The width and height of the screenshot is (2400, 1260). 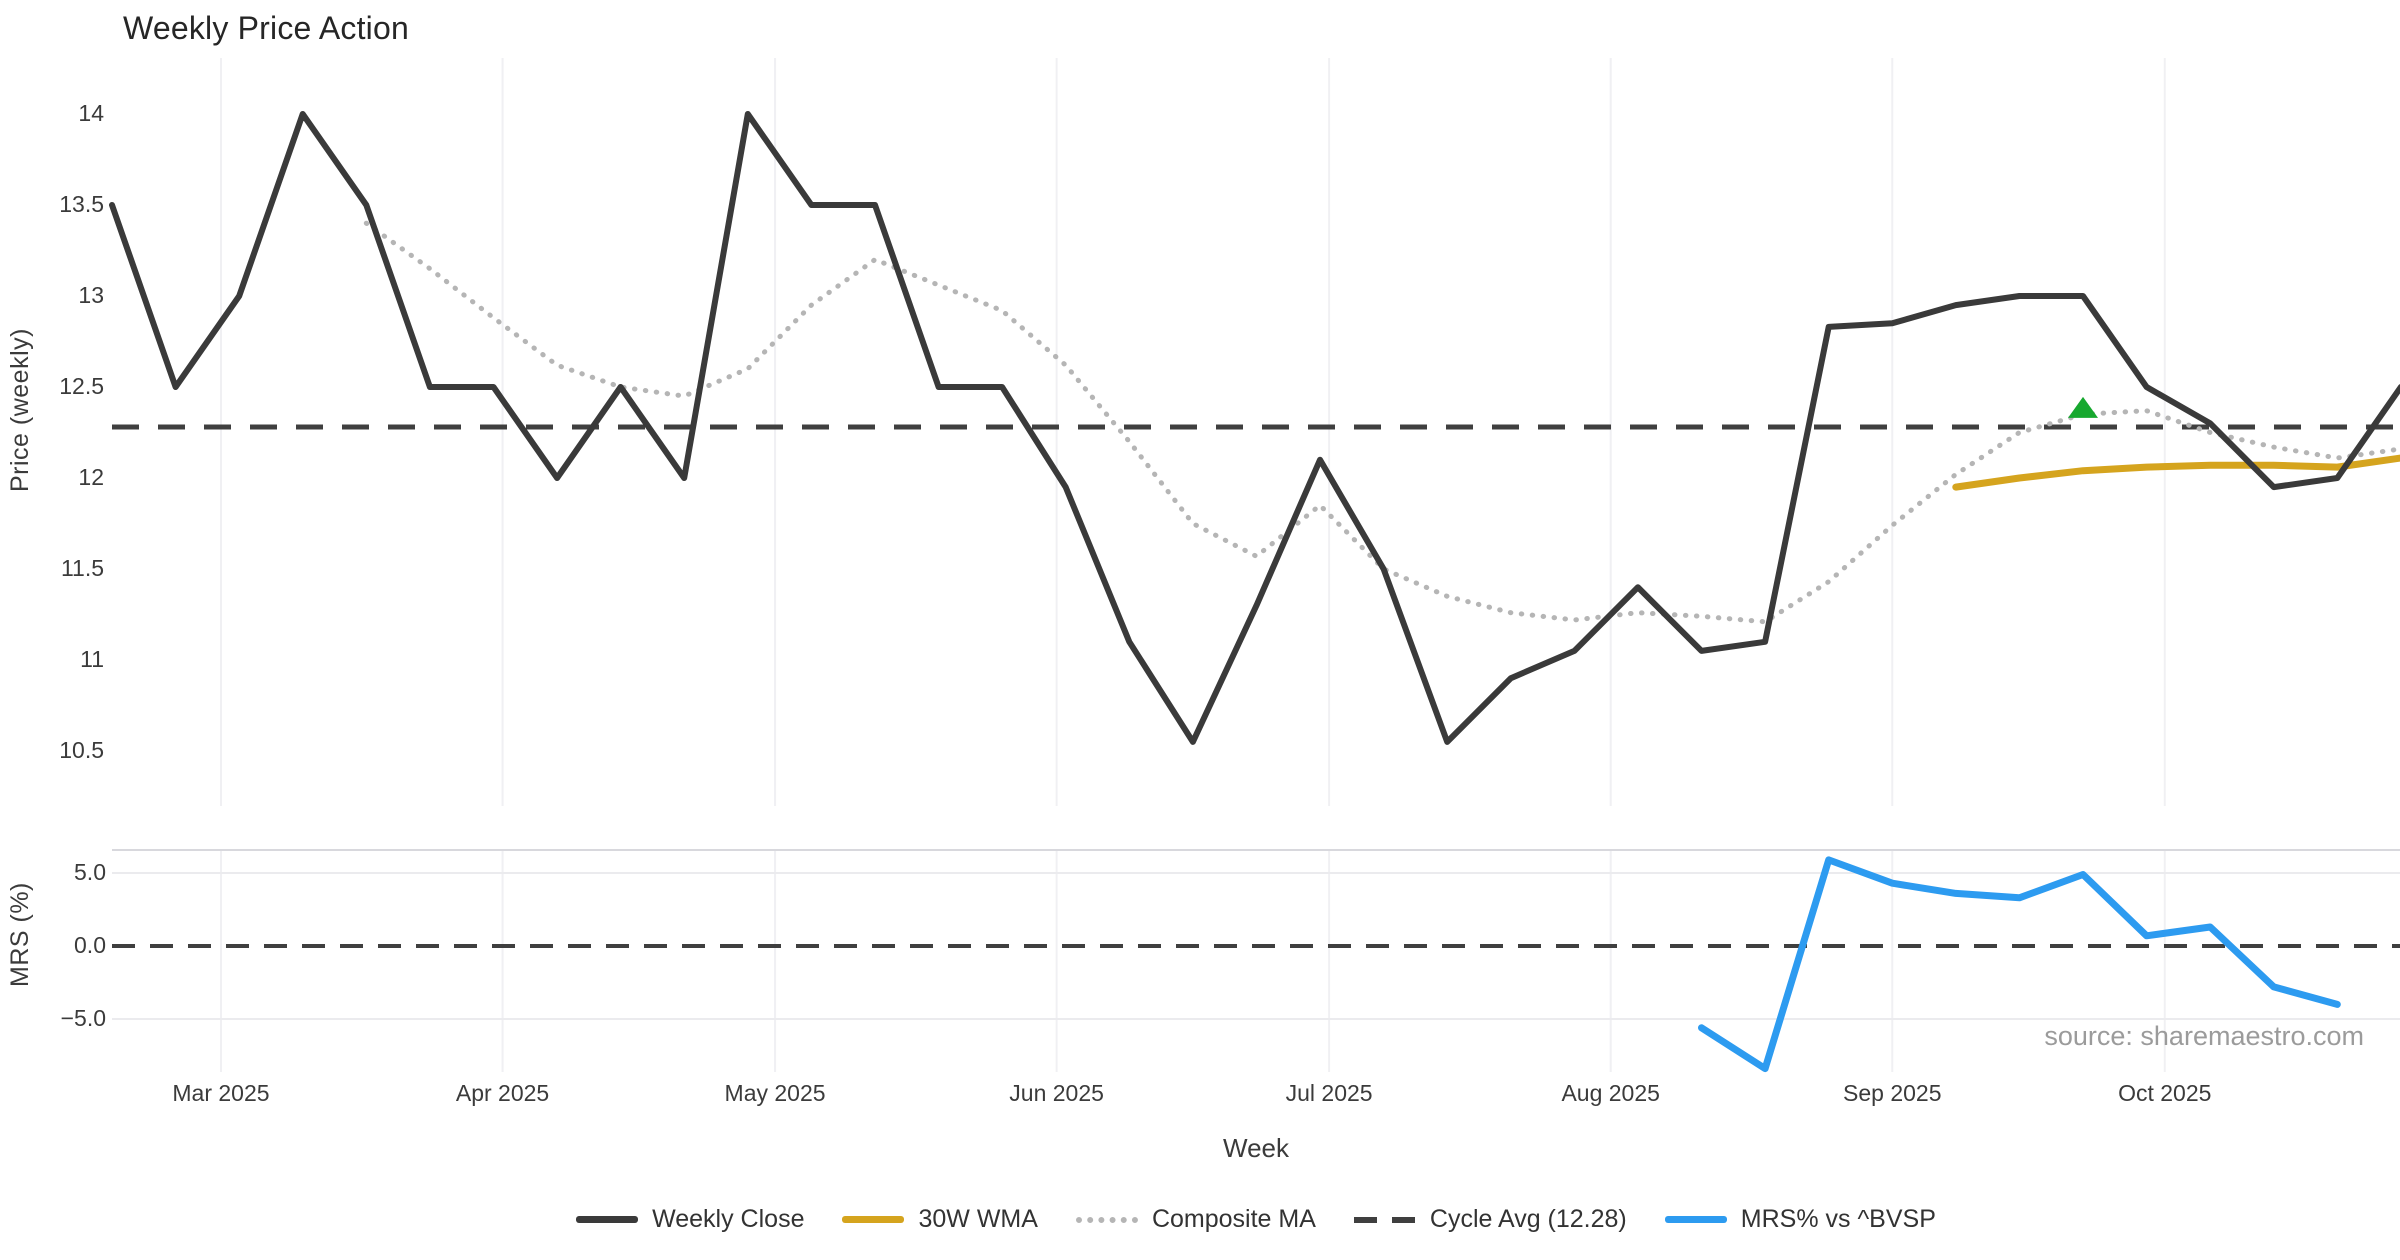 I want to click on wma-30w-line, so click(x=2176, y=472).